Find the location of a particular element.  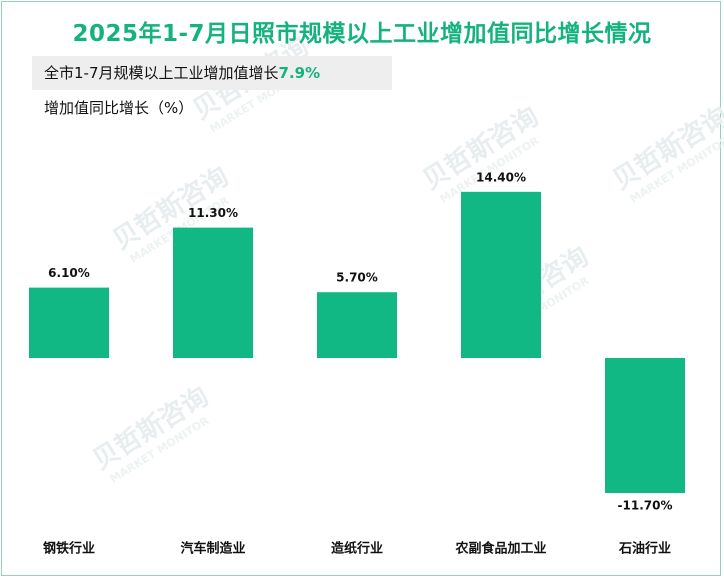

y-axis-label: 增加值同比增长（%） is located at coordinates (119, 108).